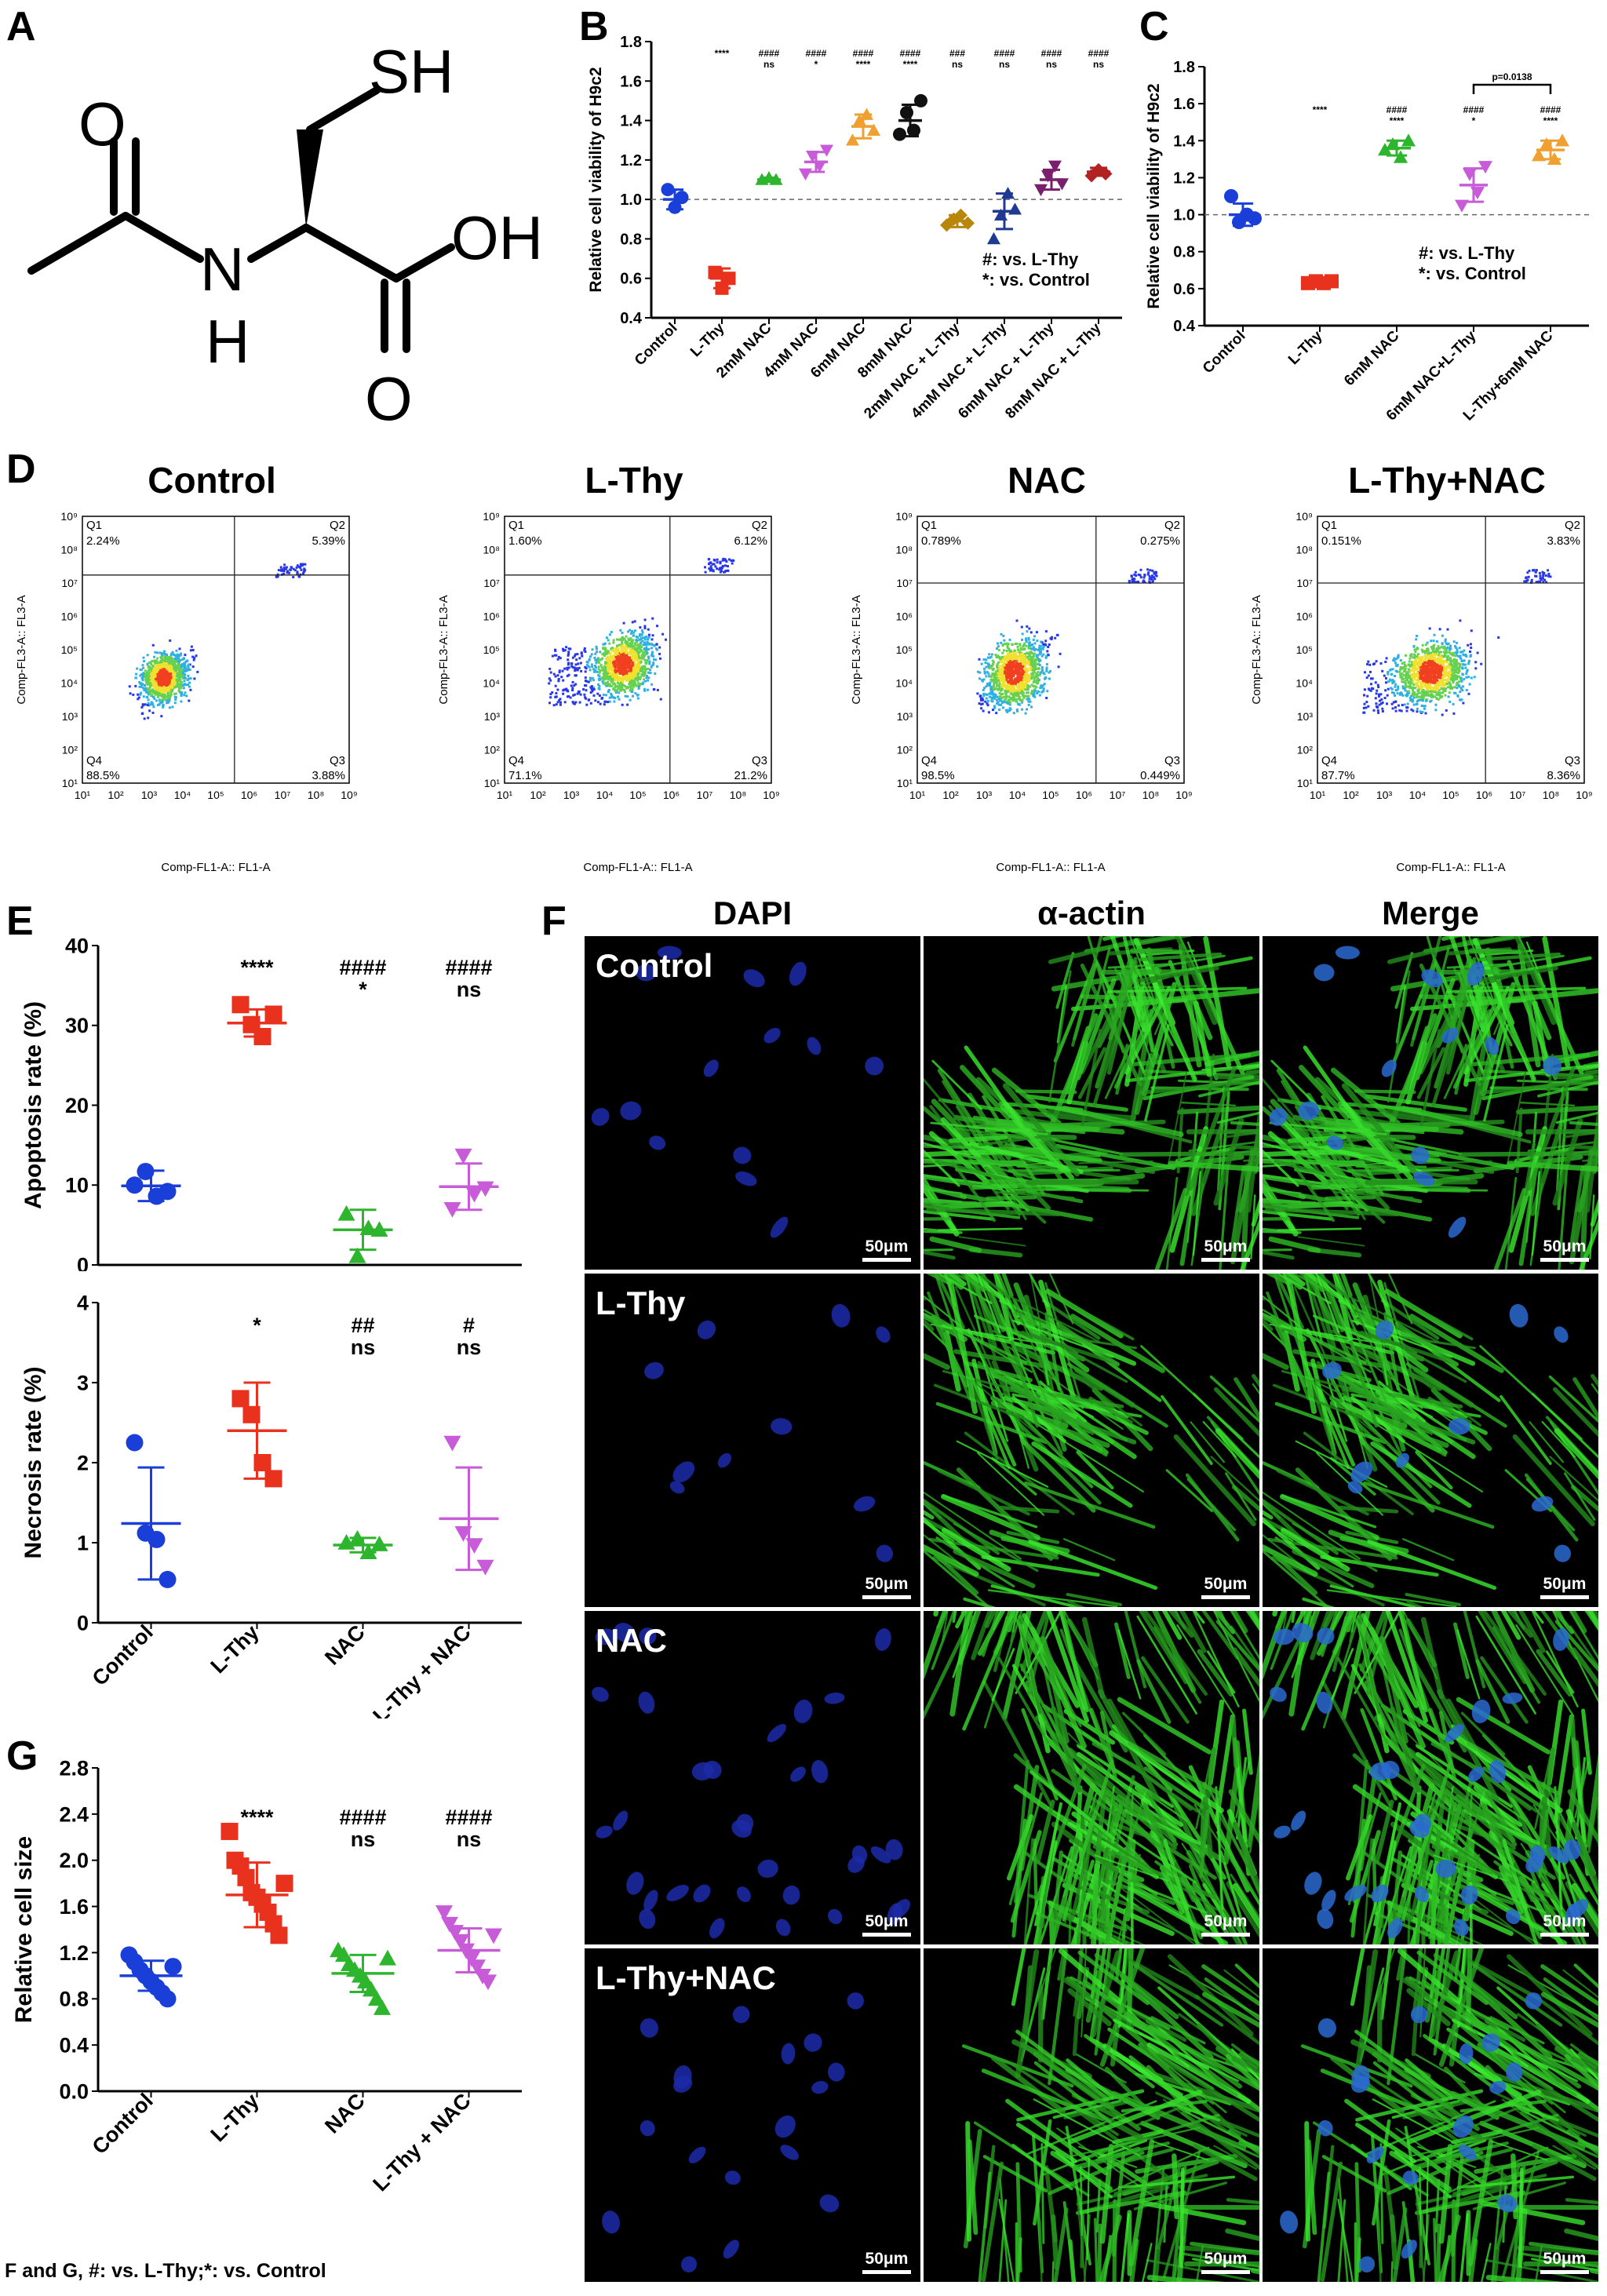 Image resolution: width=1607 pixels, height=2296 pixels. What do you see at coordinates (1462, 206) in the screenshot?
I see `data-point` at bounding box center [1462, 206].